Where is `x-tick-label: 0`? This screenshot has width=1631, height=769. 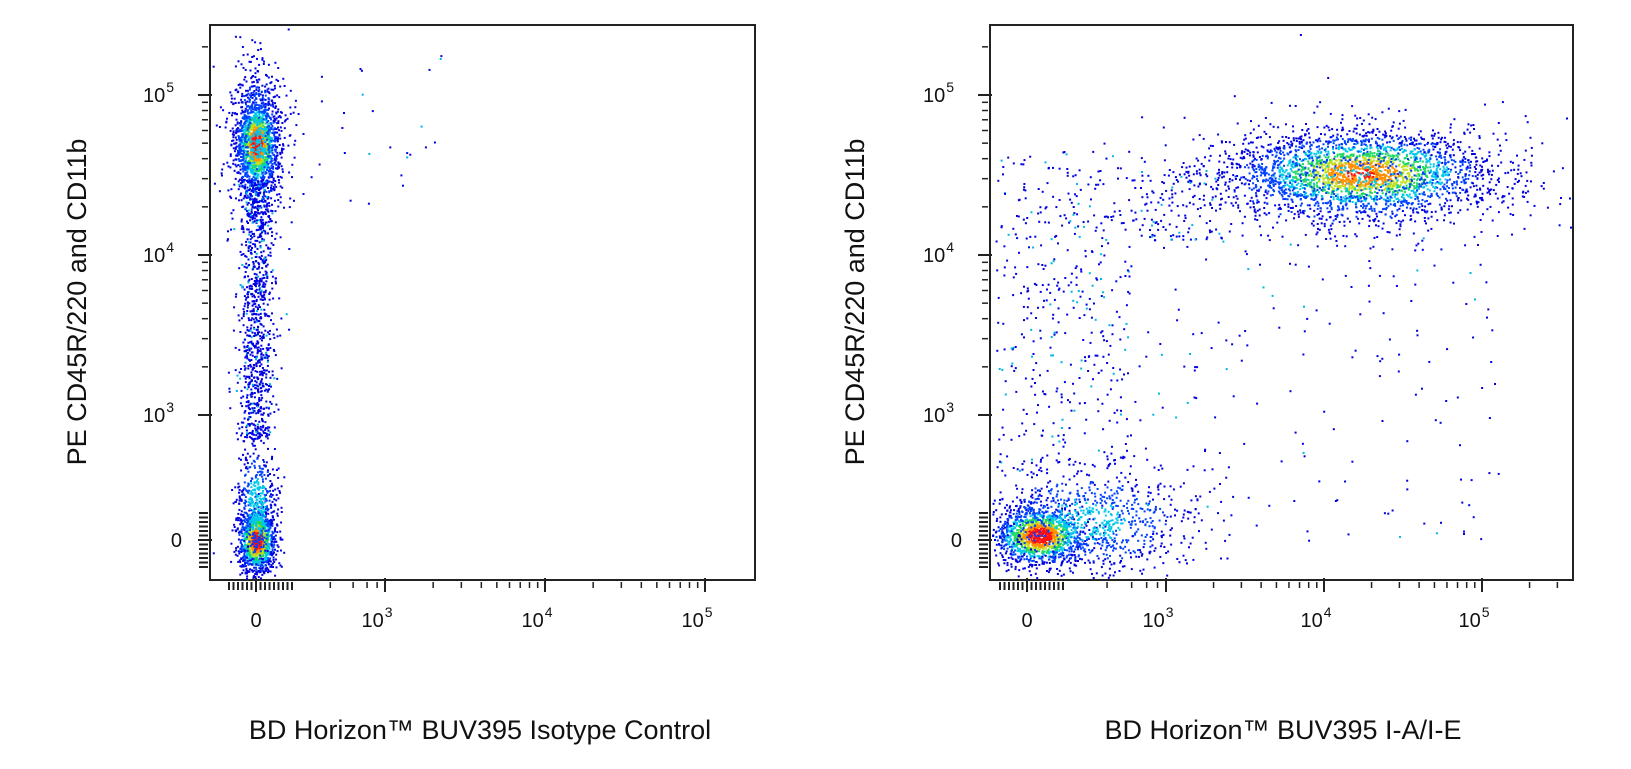 x-tick-label: 0 is located at coordinates (255, 621).